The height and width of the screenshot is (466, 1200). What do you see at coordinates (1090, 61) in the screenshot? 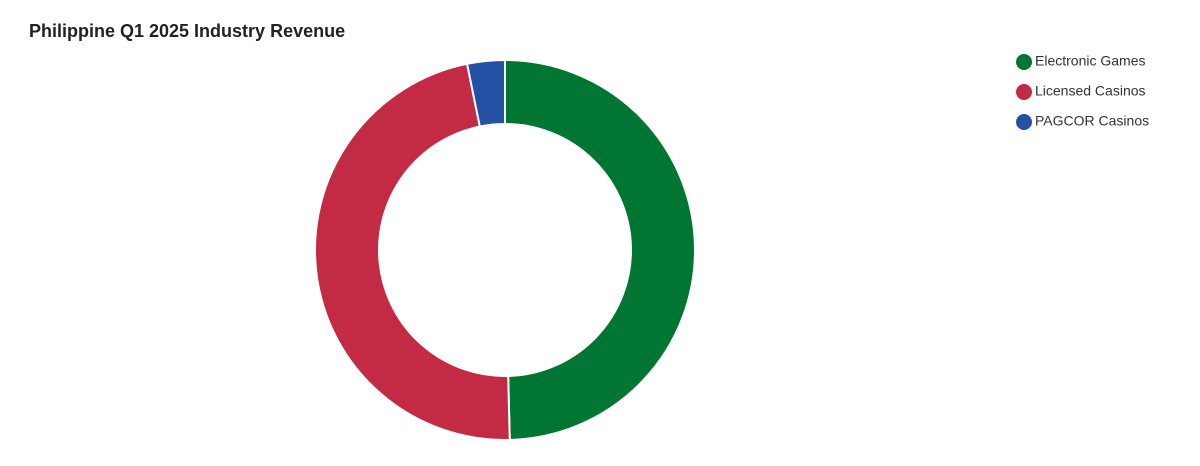
I see `legend-label: Electronic Games` at bounding box center [1090, 61].